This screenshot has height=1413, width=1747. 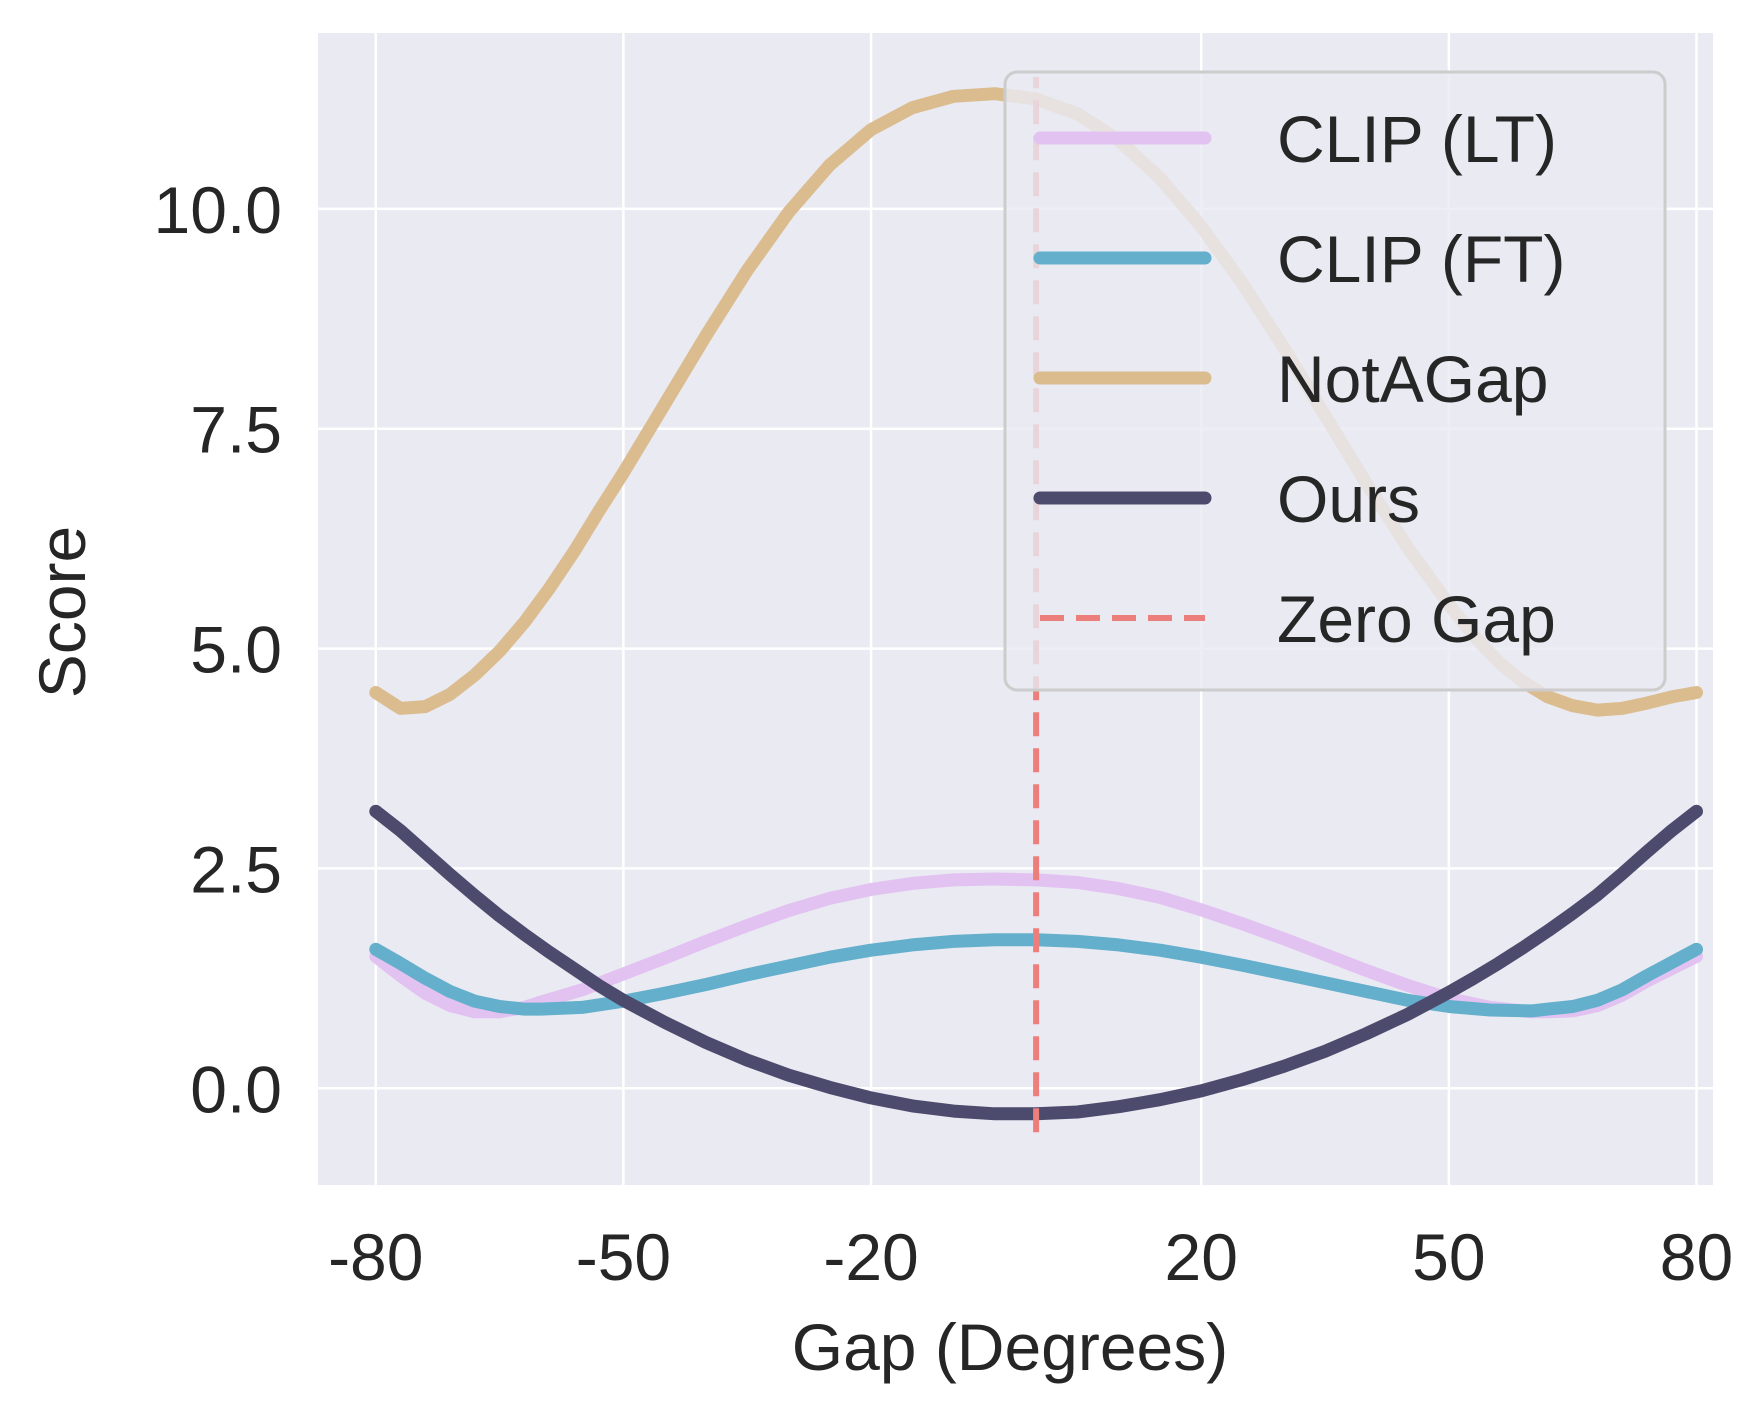 What do you see at coordinates (1696, 1257) in the screenshot?
I see `x-tick-label: 80` at bounding box center [1696, 1257].